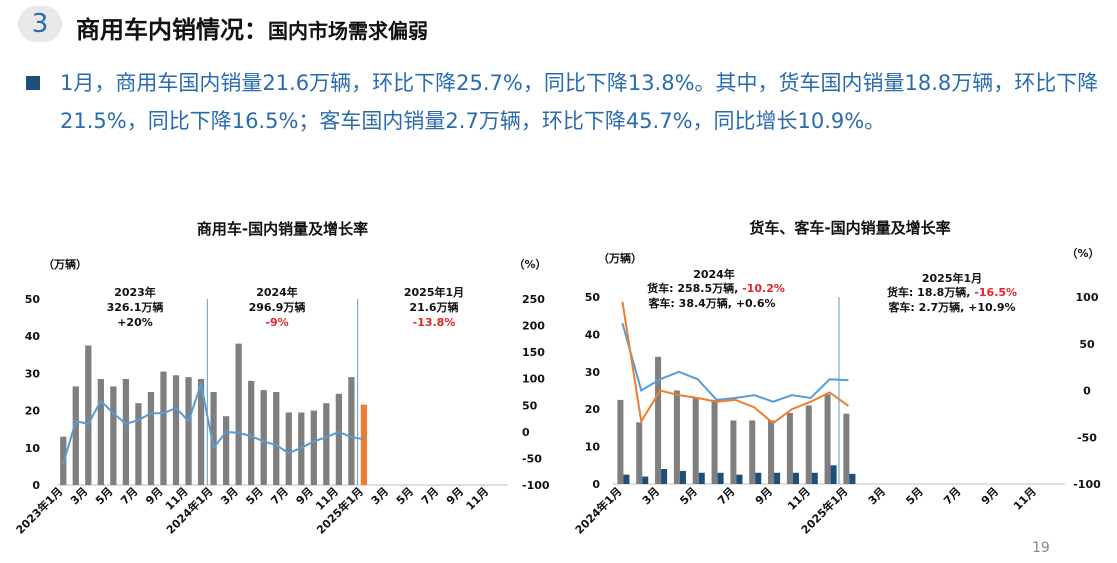 The width and height of the screenshot is (1117, 563). What do you see at coordinates (714, 274) in the screenshot?
I see `chart2-2024-year: 2024年` at bounding box center [714, 274].